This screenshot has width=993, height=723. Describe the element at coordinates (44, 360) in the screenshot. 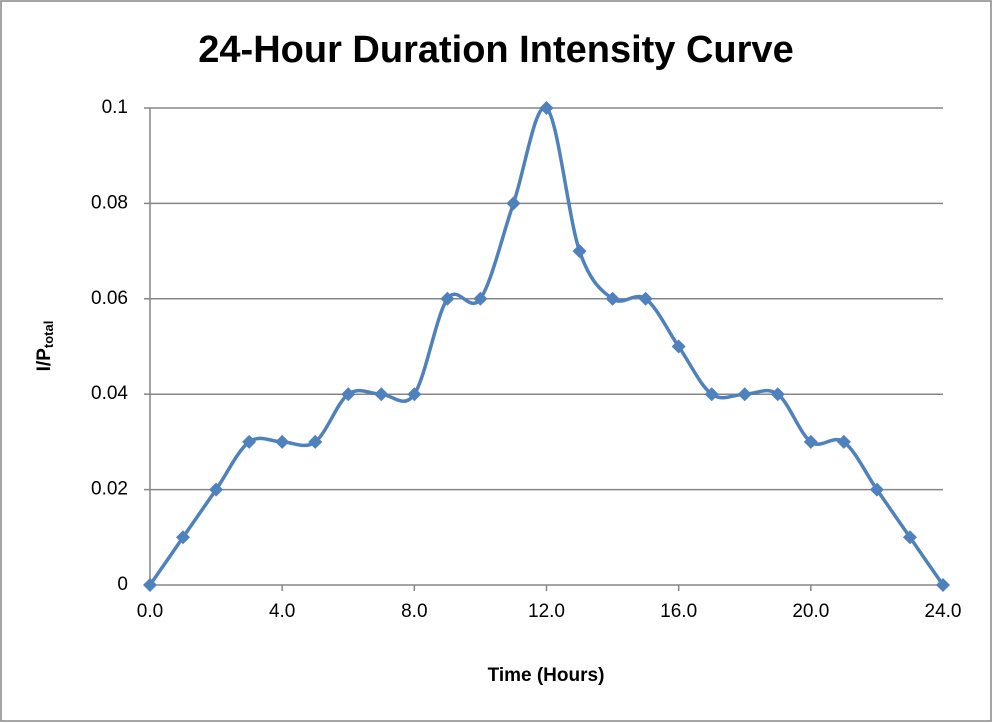

I see `y-axis-label-main: I/P` at that location.